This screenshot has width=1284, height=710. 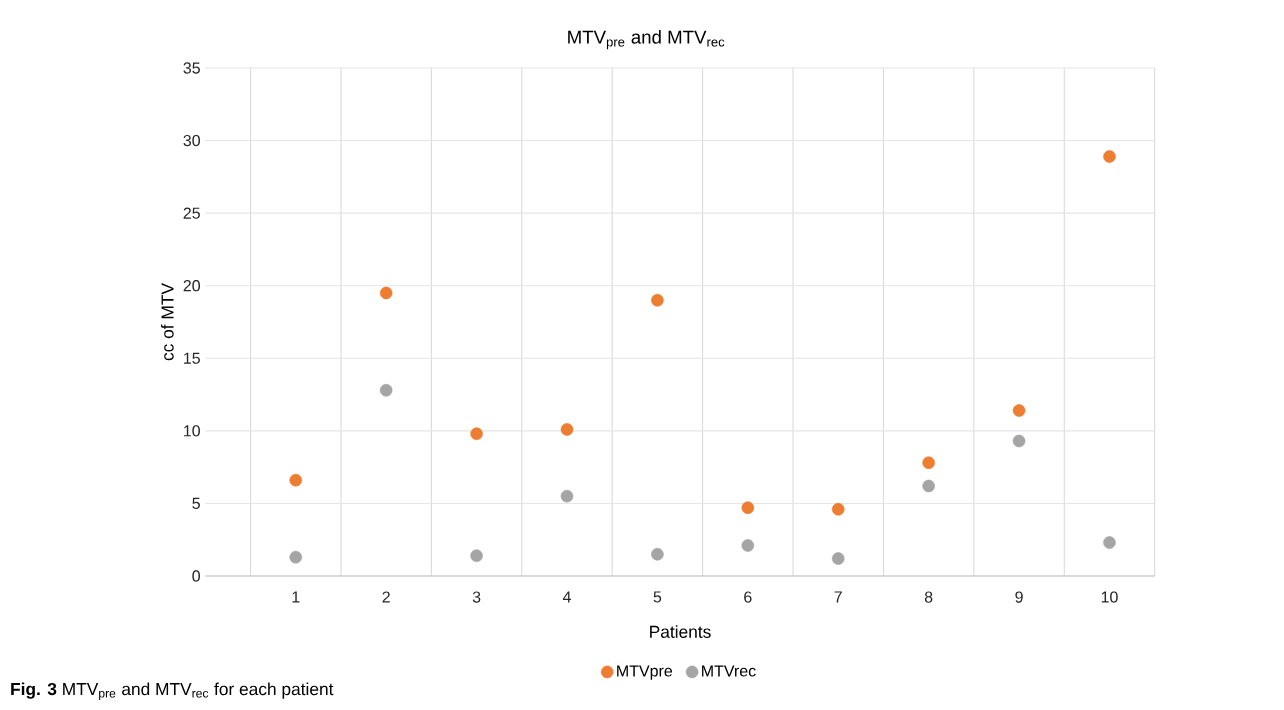 I want to click on x-tick-label: 10, so click(x=1109, y=597).